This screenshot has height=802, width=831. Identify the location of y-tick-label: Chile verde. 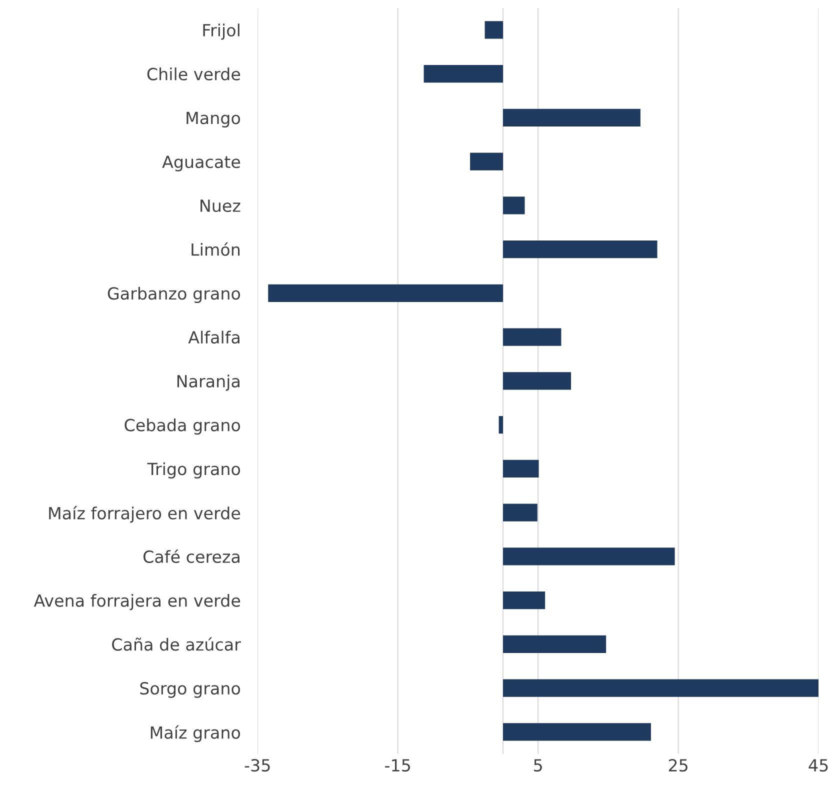
(193, 74).